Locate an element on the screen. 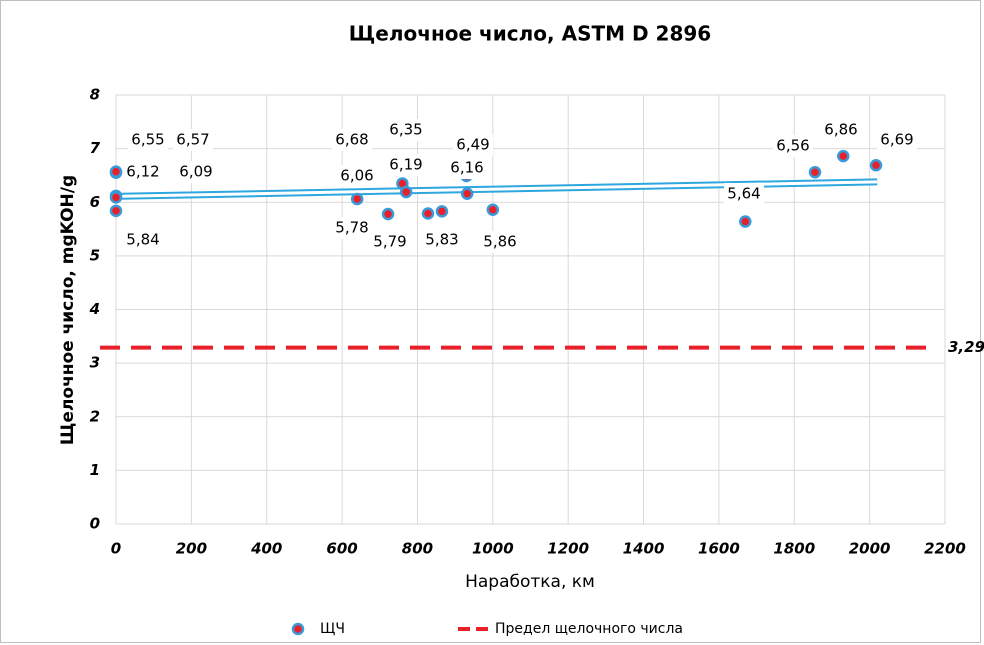 The image size is (984, 645). y-tick-label: 8 is located at coordinates (95, 95).